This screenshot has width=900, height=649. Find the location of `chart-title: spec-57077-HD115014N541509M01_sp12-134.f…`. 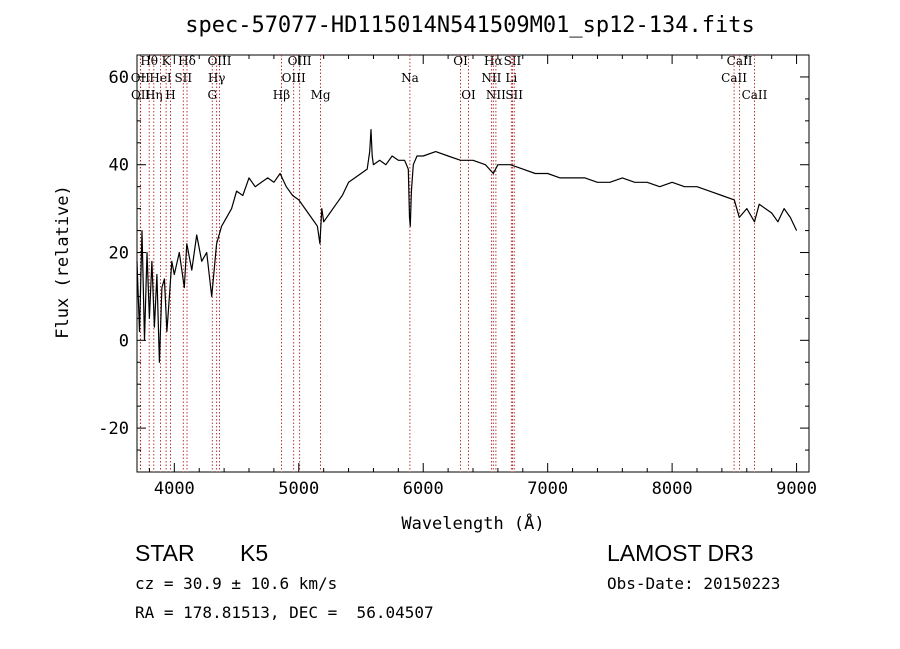

chart-title: spec-57077-HD115014N541509M01_sp12-134.f… is located at coordinates (470, 25).